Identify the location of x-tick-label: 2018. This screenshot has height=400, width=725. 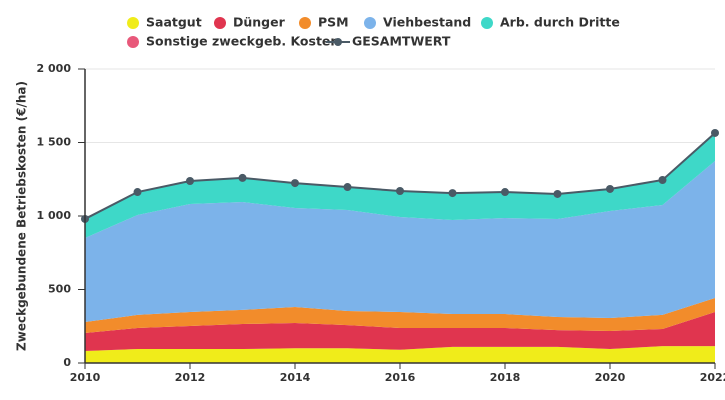
(505, 377).